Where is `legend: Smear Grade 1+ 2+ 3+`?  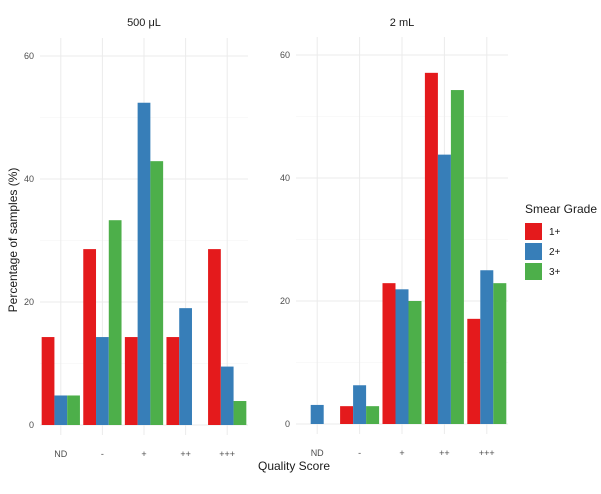
legend: Smear Grade 1+ 2+ 3+ is located at coordinates (561, 241).